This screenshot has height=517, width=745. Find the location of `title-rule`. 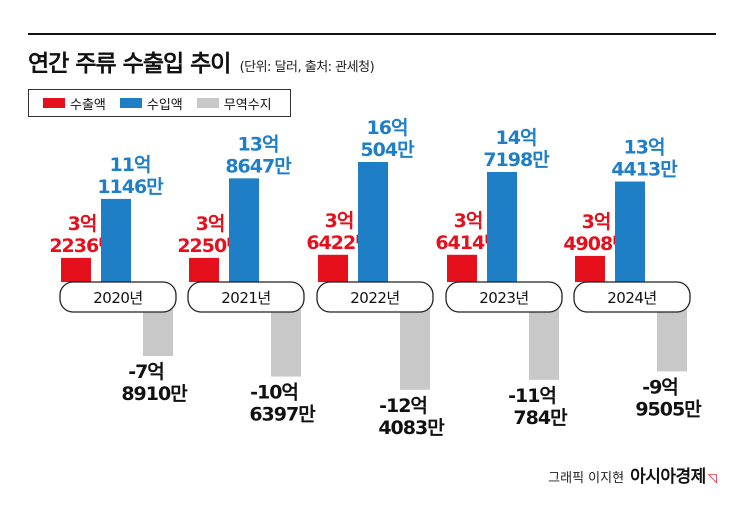

title-rule is located at coordinates (372, 34).